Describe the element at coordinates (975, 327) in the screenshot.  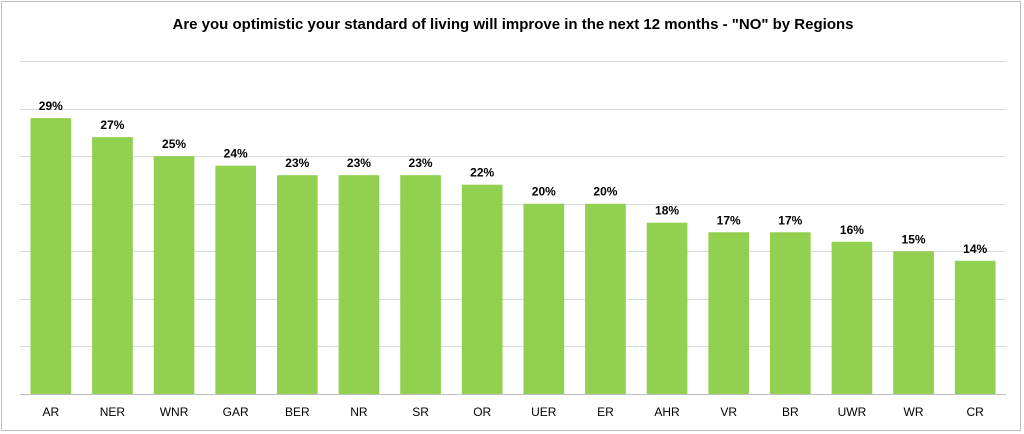
I see `bar-cr` at that location.